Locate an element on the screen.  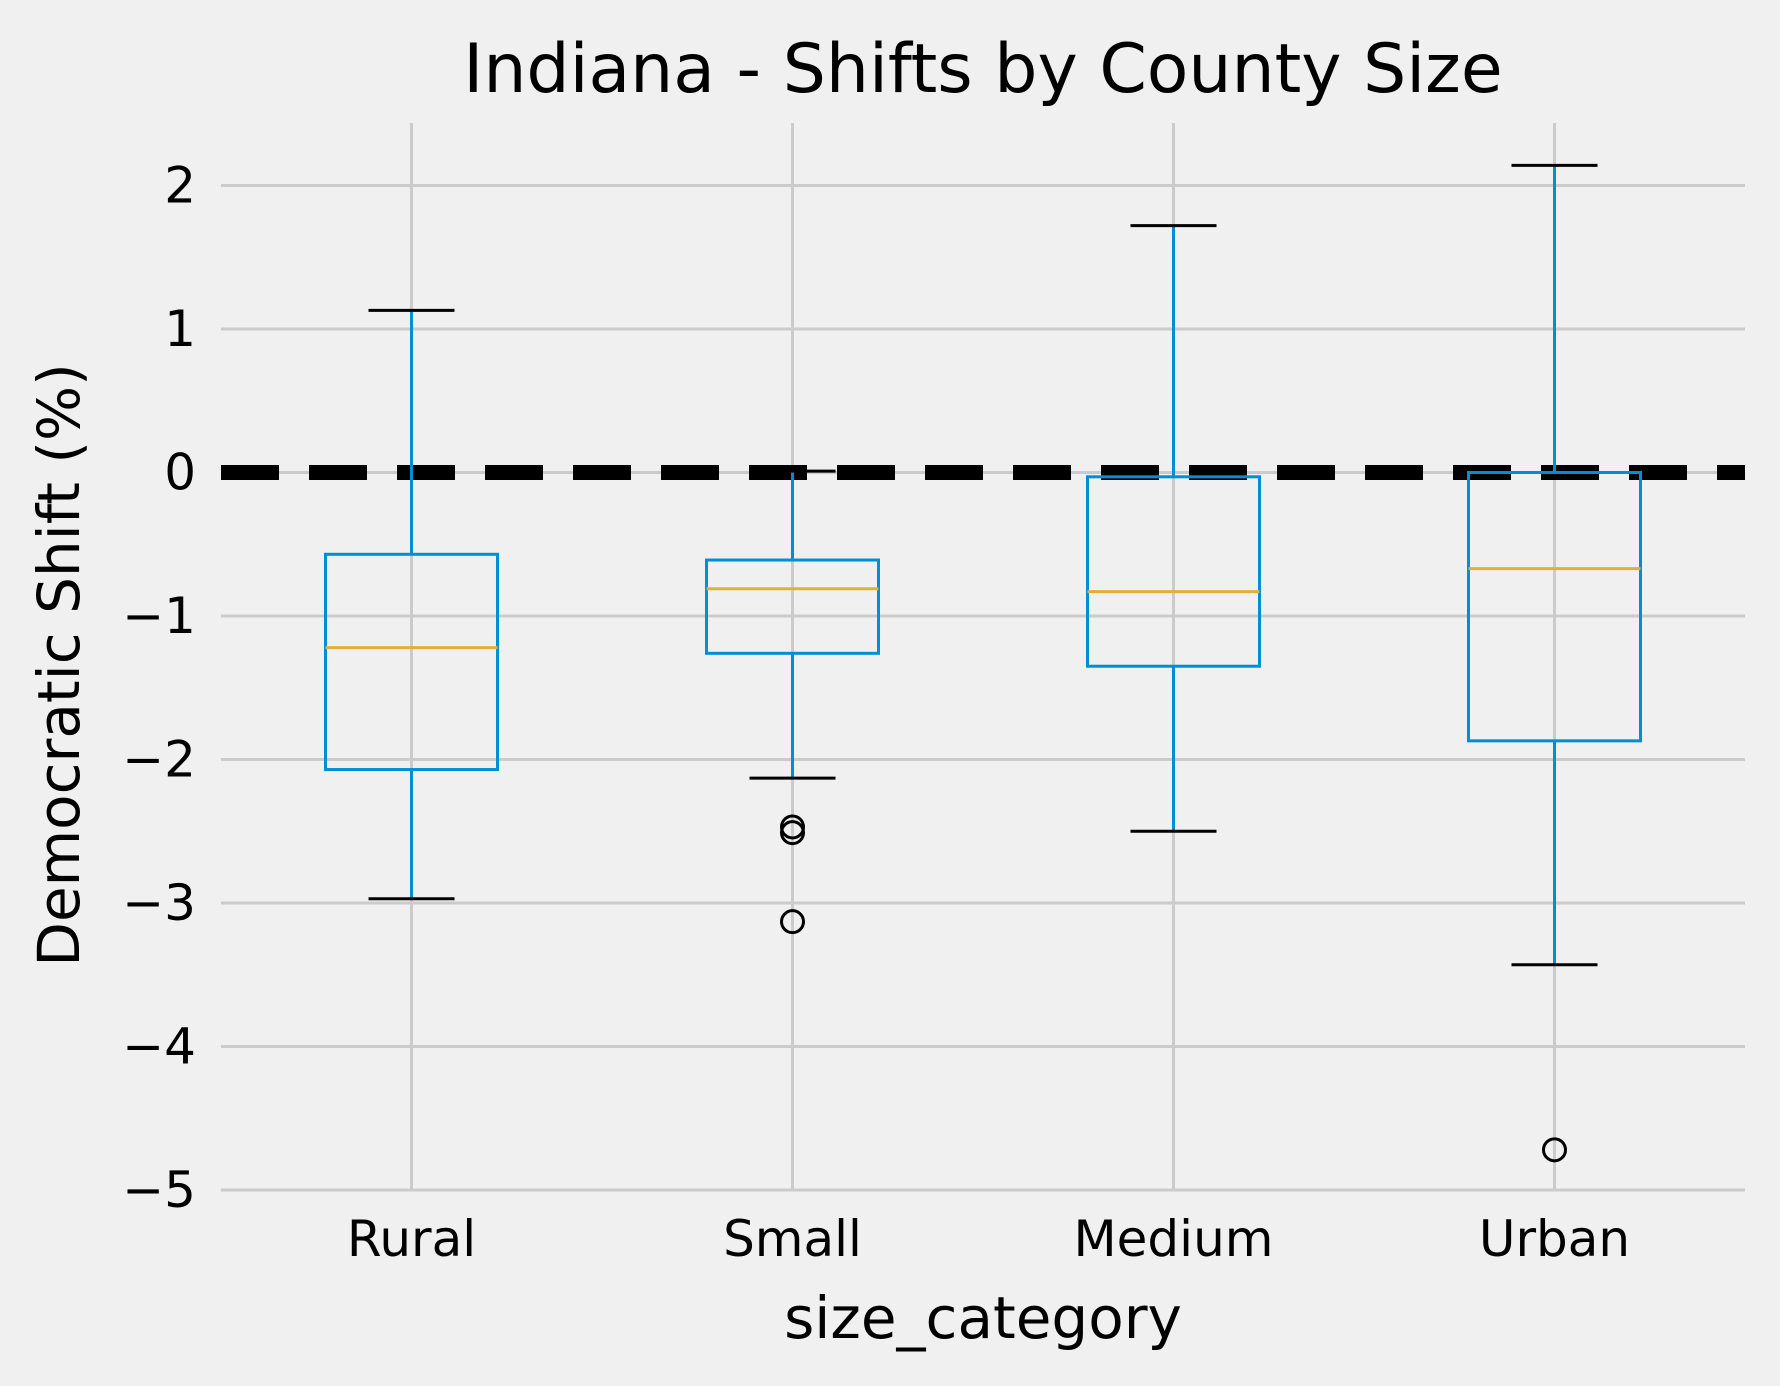
box-medium is located at coordinates (1173, 528).